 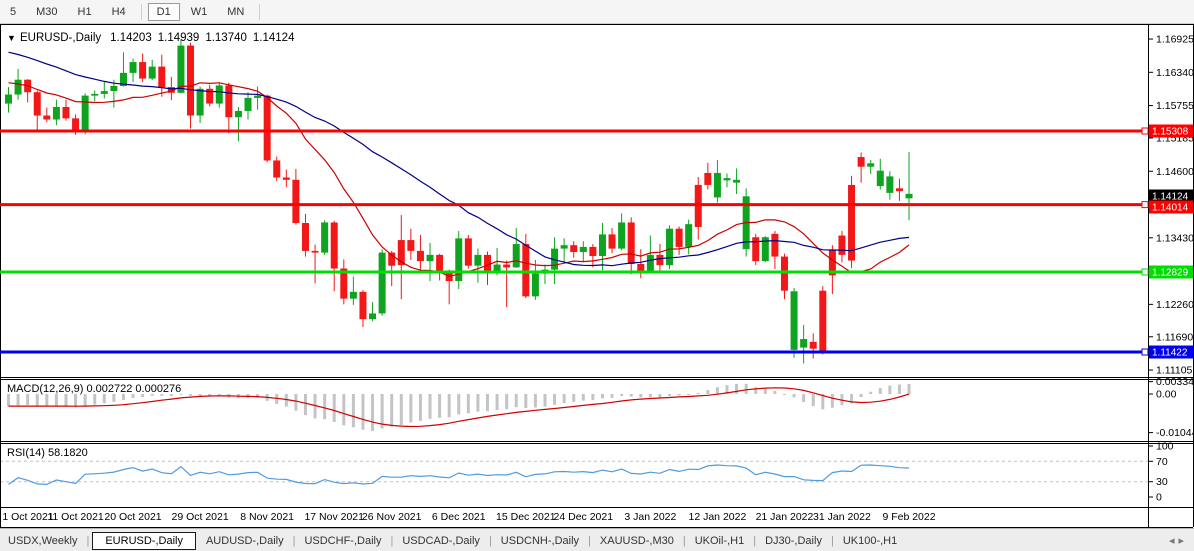 I want to click on timeframe-button-m30: M30, so click(x=47, y=11).